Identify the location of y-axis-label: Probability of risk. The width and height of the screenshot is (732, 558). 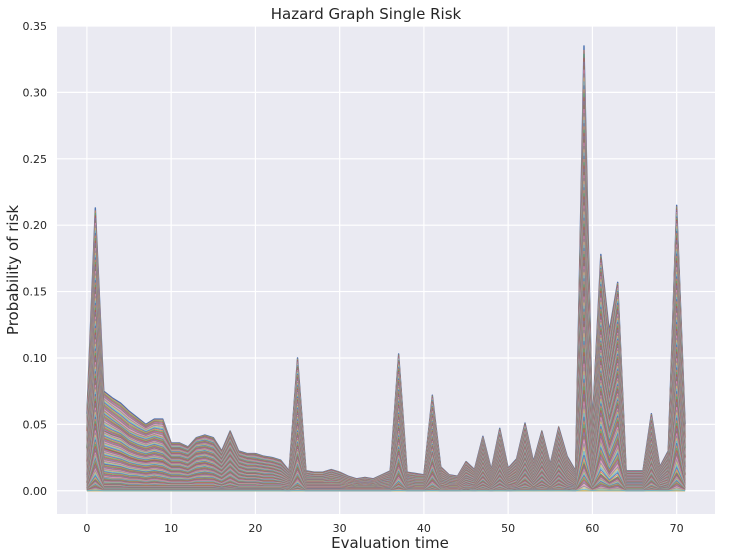
(13, 270).